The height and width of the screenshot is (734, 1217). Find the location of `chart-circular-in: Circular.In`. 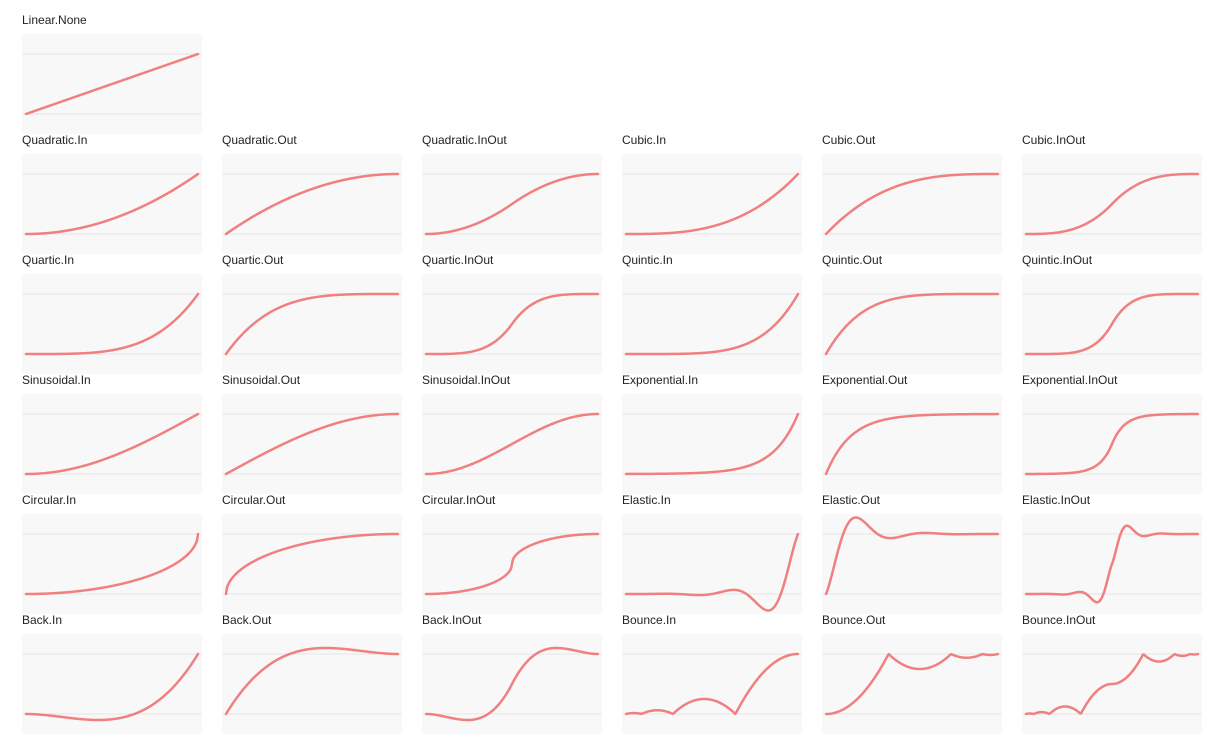

chart-circular-in: Circular.In is located at coordinates (112, 551).